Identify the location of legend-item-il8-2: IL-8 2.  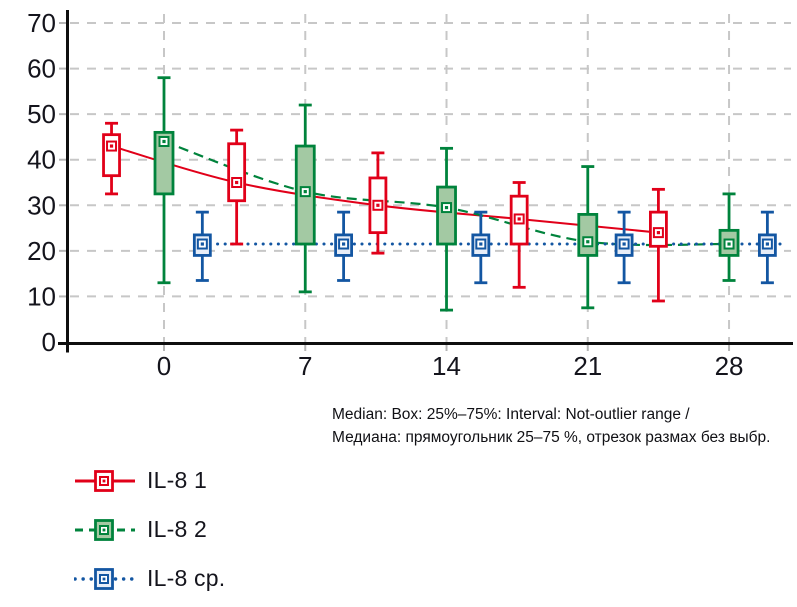
(149, 529).